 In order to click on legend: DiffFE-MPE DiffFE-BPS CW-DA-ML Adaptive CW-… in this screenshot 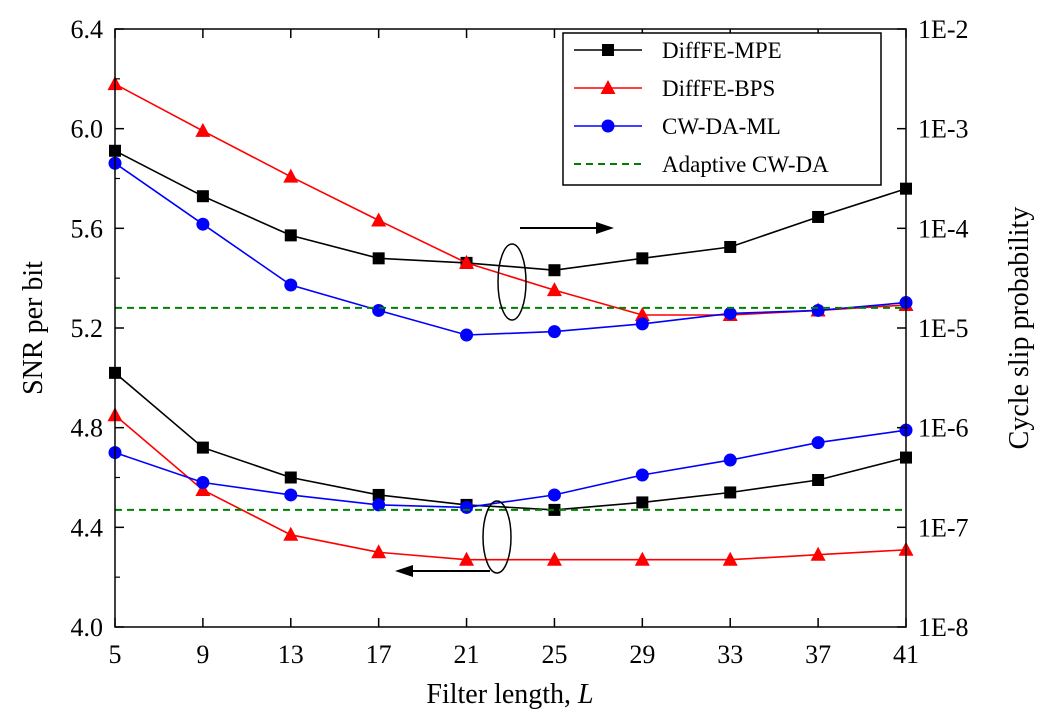, I will do `click(722, 109)`.